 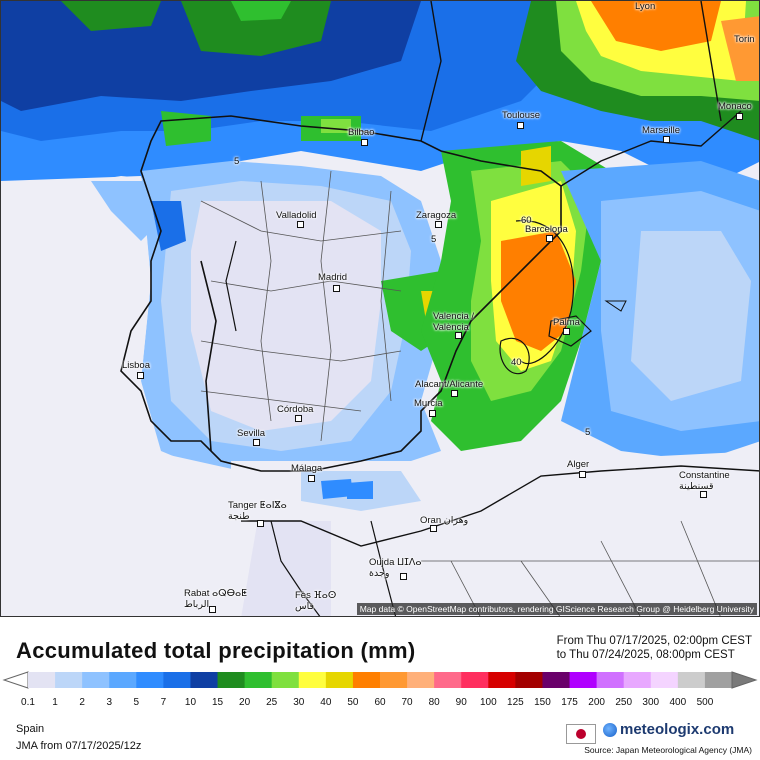 What do you see at coordinates (428, 403) in the screenshot?
I see `city-label: Murcia` at bounding box center [428, 403].